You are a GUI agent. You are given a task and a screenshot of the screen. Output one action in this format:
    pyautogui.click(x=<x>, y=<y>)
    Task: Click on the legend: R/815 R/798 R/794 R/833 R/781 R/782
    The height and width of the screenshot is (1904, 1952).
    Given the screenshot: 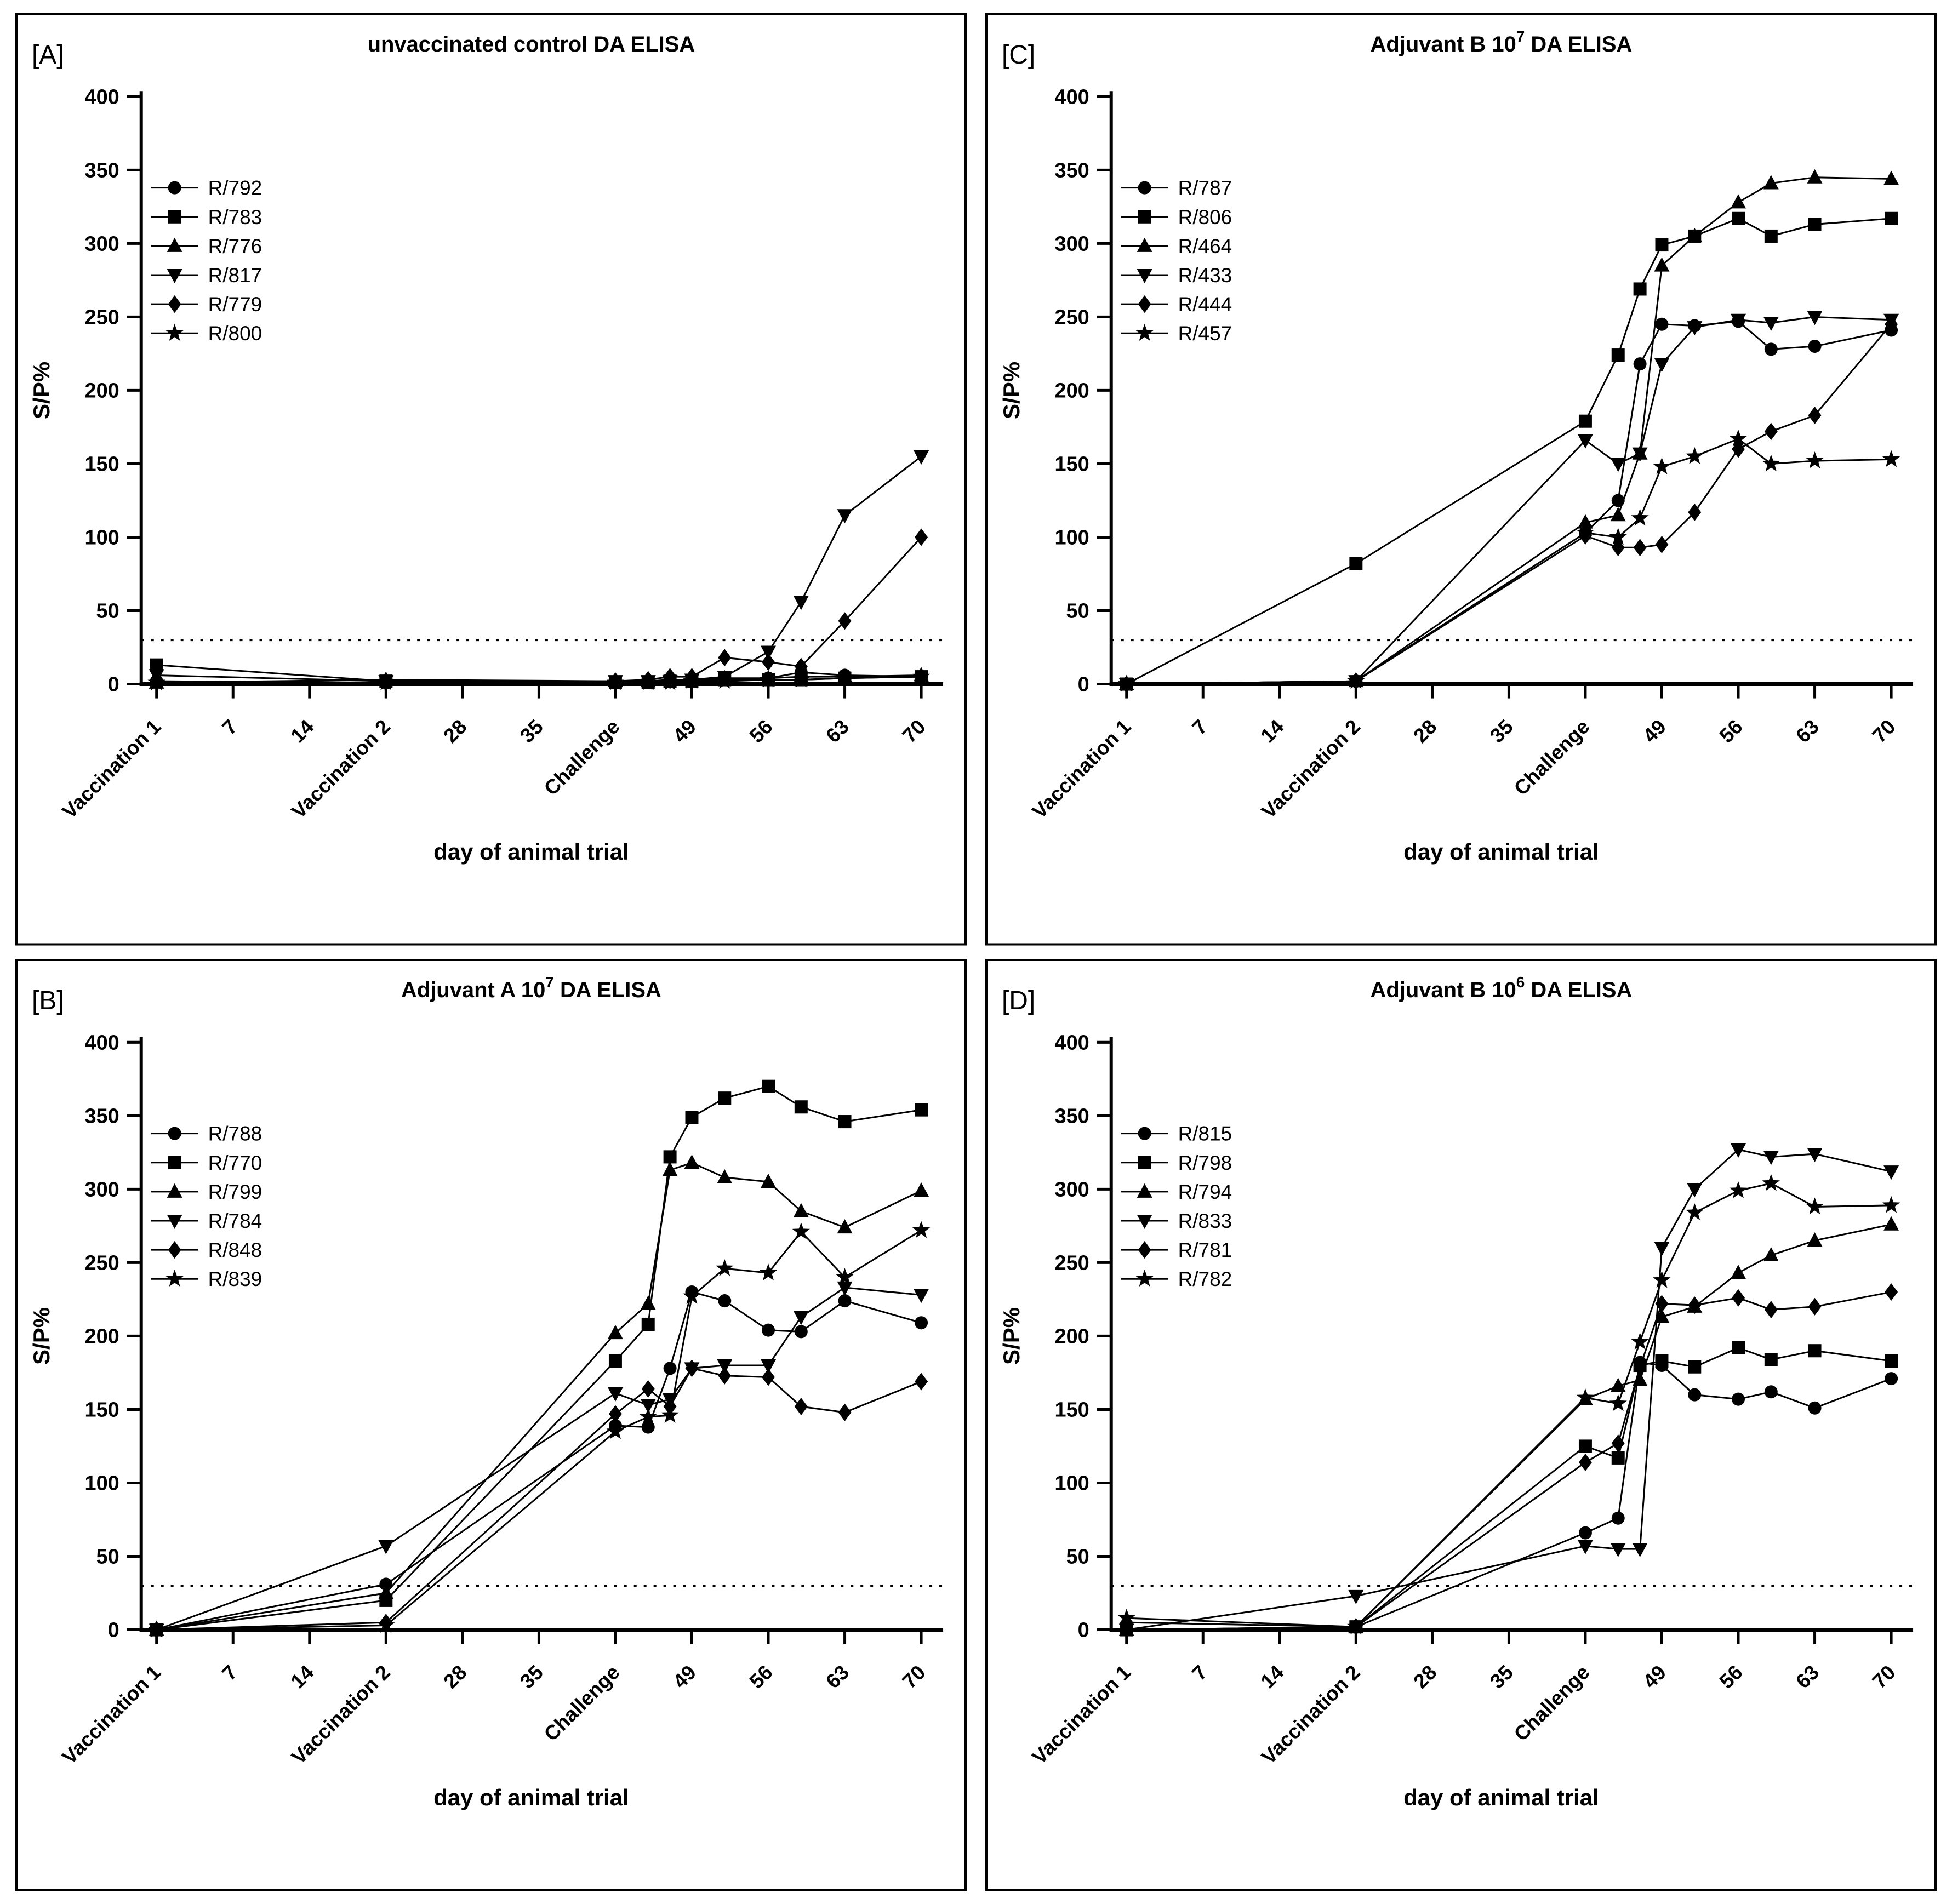 What is the action you would take?
    pyautogui.click(x=1176, y=1206)
    